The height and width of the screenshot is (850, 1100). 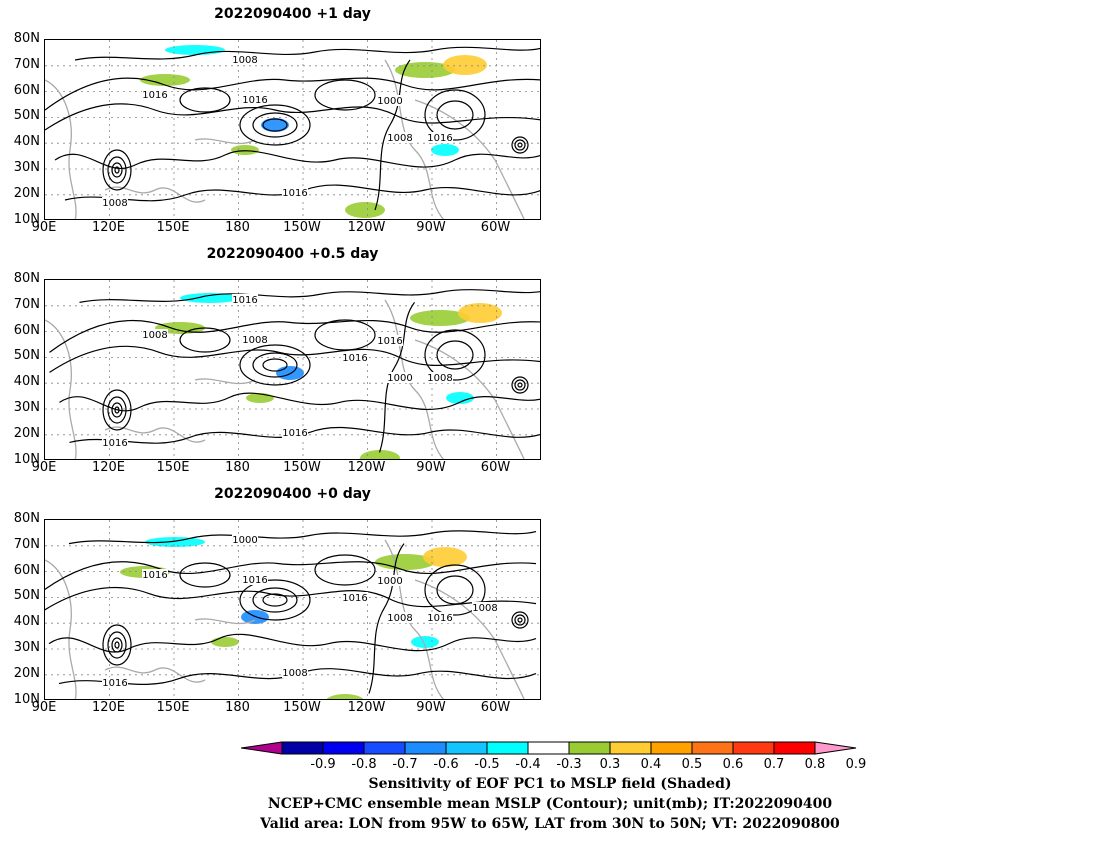 I want to click on lon-tick-label: 120W, so click(x=366, y=707).